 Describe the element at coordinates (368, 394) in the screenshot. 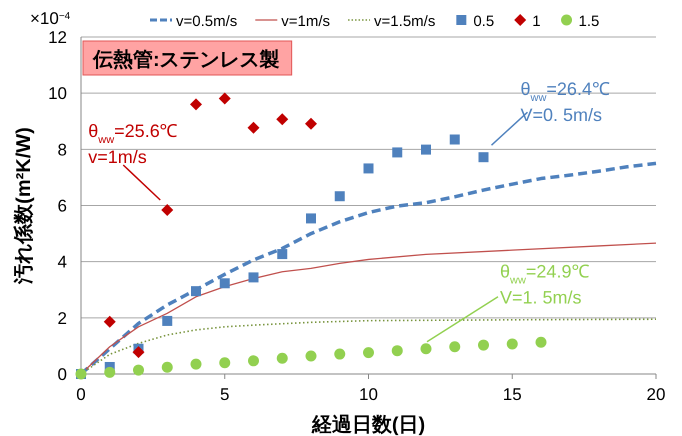

I see `x-tick-label: 10` at that location.